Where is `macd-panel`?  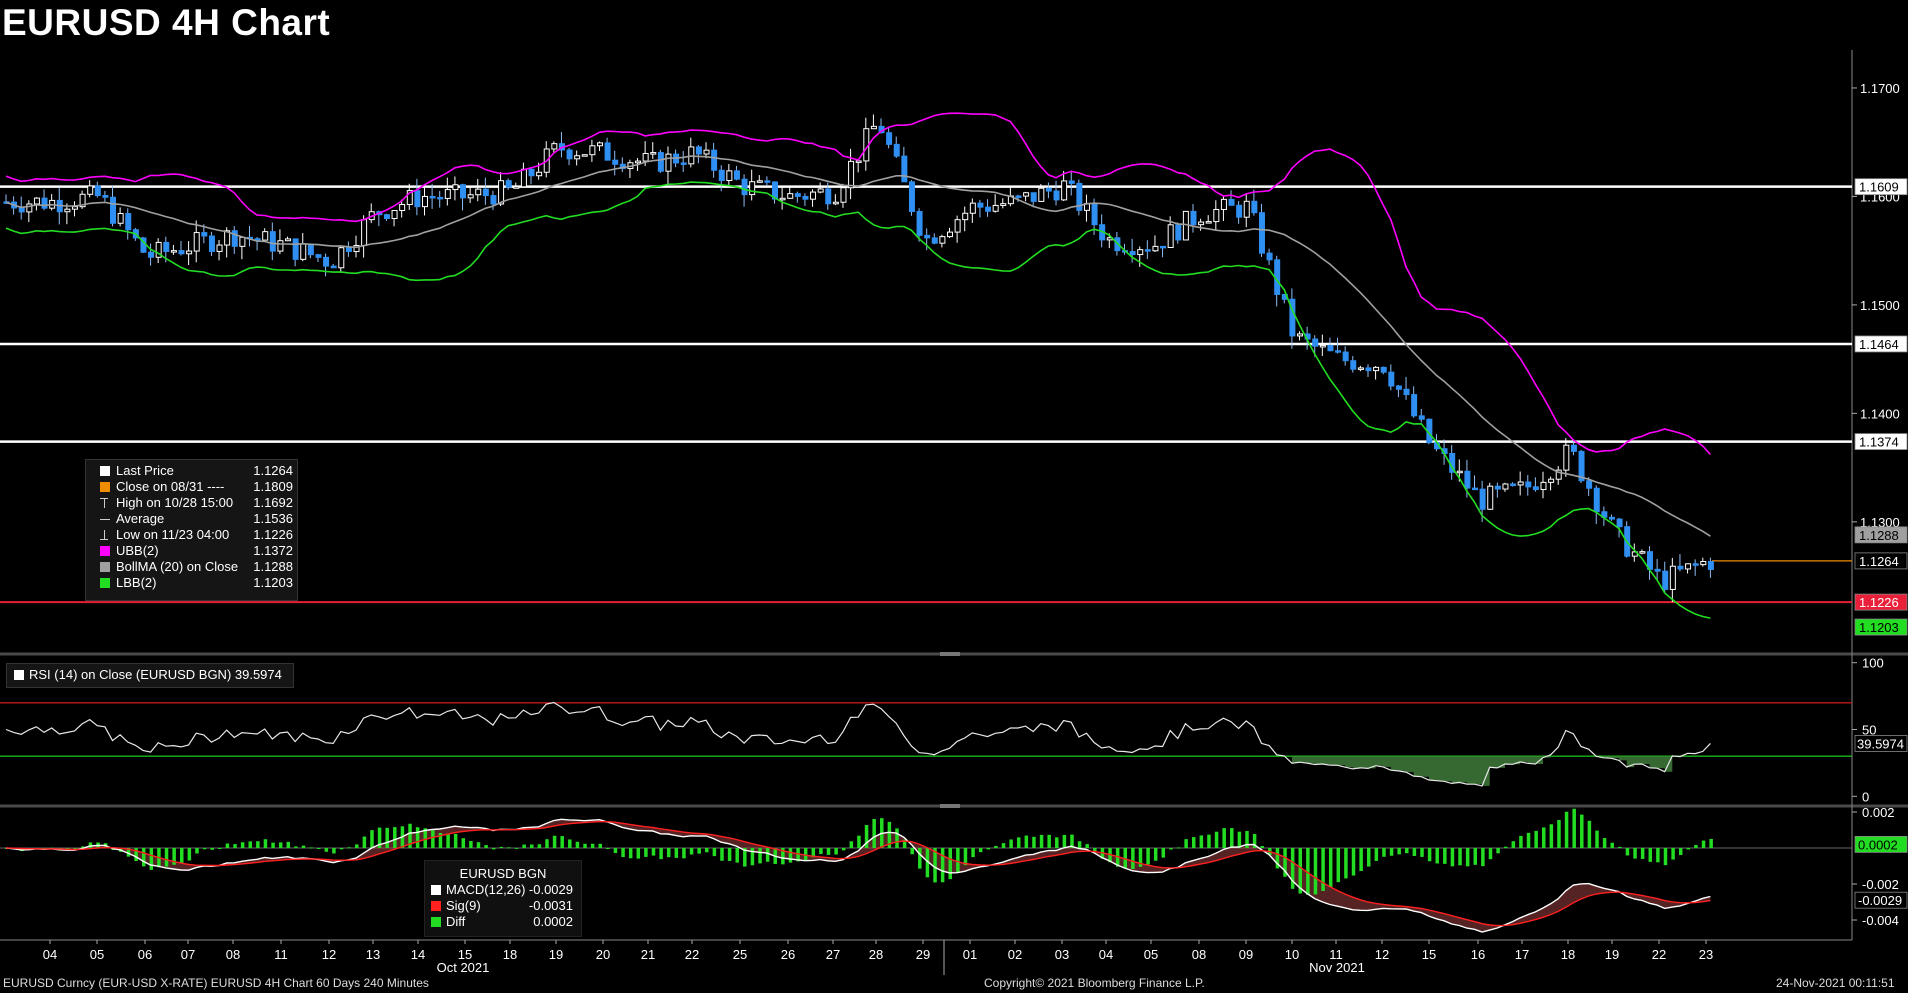
macd-panel is located at coordinates (926, 870).